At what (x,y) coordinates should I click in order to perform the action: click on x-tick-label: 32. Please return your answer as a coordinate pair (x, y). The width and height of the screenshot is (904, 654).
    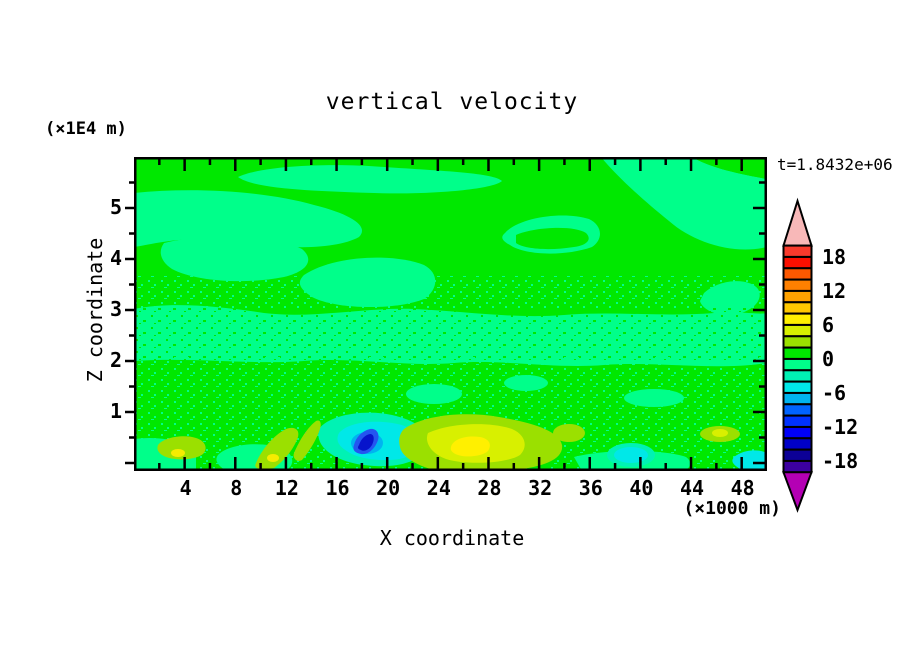
    Looking at the image, I should click on (540, 488).